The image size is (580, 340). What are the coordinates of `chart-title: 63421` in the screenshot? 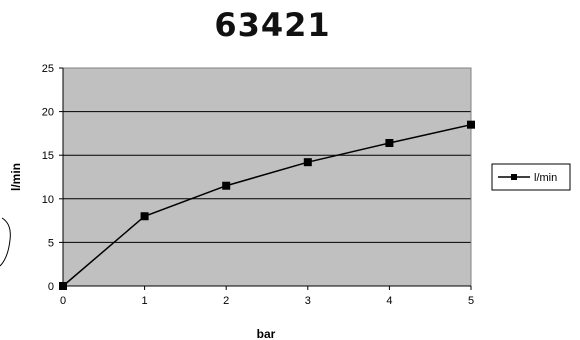 It's located at (272, 25).